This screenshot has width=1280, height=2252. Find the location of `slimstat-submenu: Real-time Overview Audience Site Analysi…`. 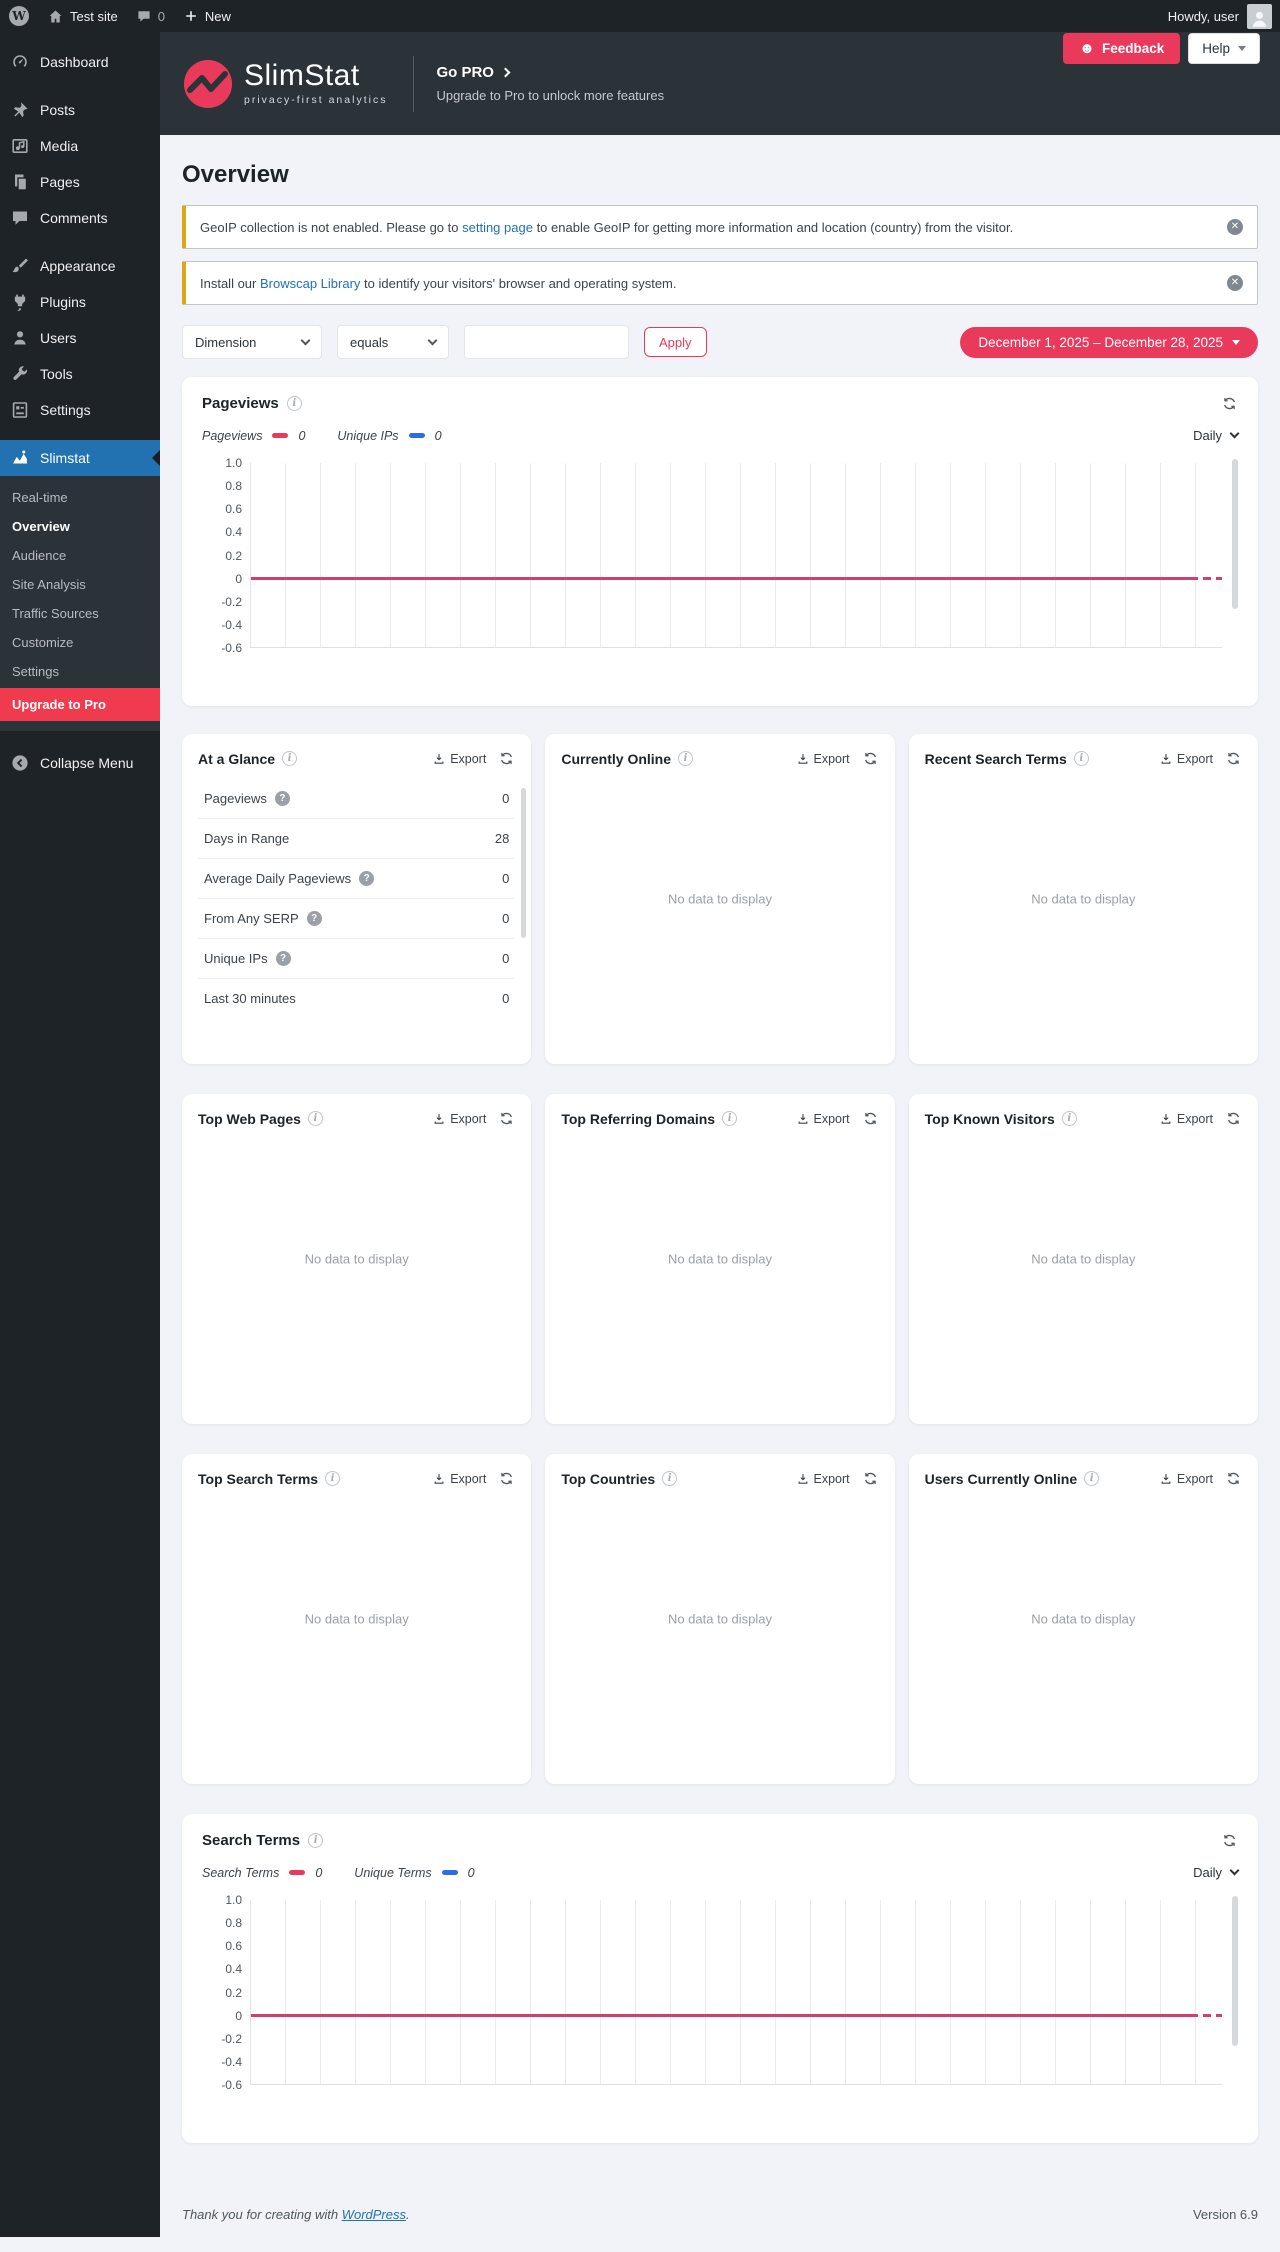

slimstat-submenu: Real-time Overview Audience Site Analysi… is located at coordinates (80, 603).